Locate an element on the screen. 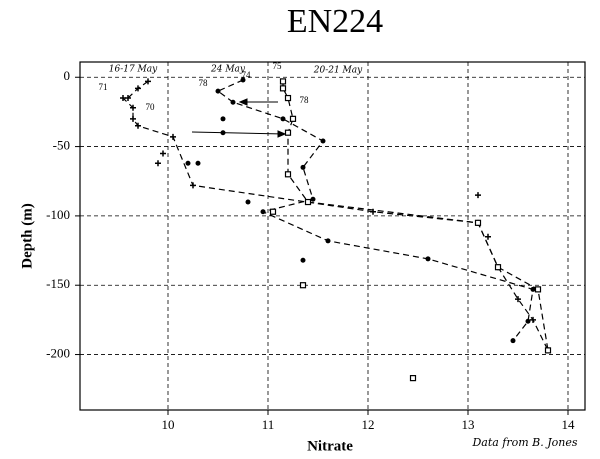  x-tick-label: 14 is located at coordinates (569, 424).